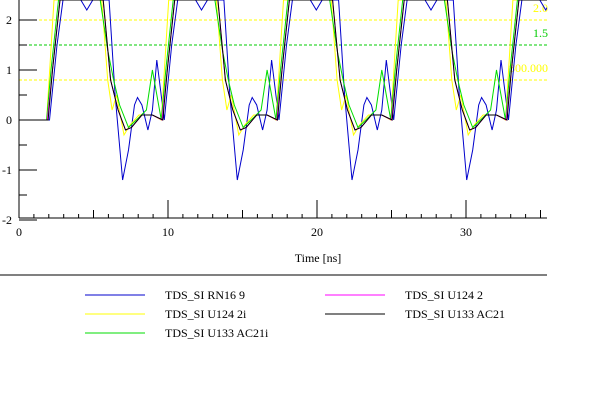 The image size is (600, 400). I want to click on y-tick-label: 1, so click(9, 70).